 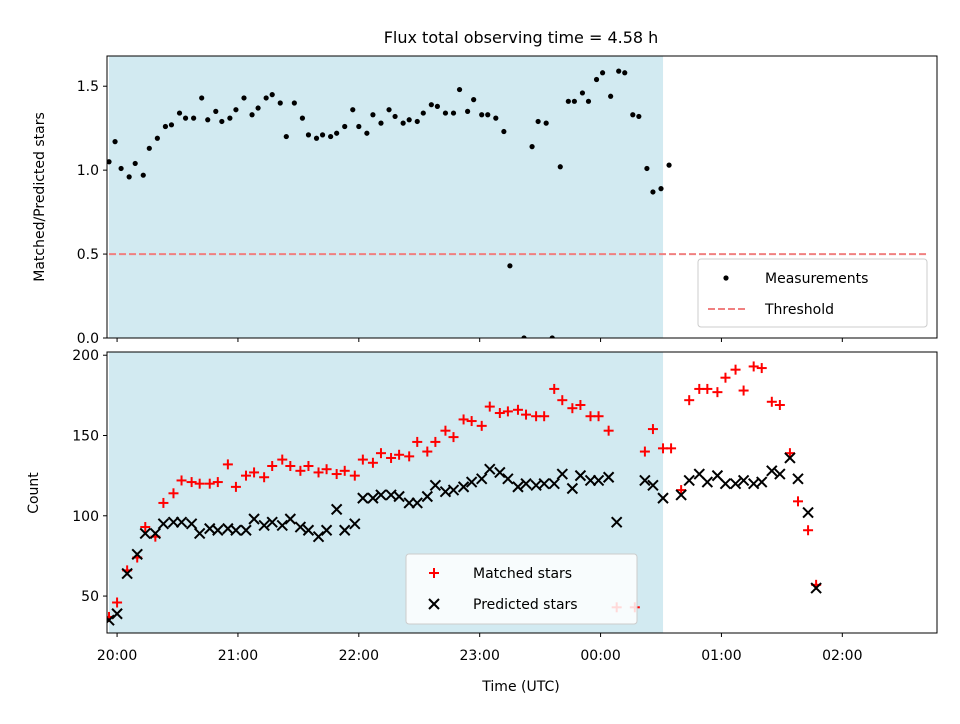 I want to click on legend-label: Predicted stars, so click(x=525, y=605).